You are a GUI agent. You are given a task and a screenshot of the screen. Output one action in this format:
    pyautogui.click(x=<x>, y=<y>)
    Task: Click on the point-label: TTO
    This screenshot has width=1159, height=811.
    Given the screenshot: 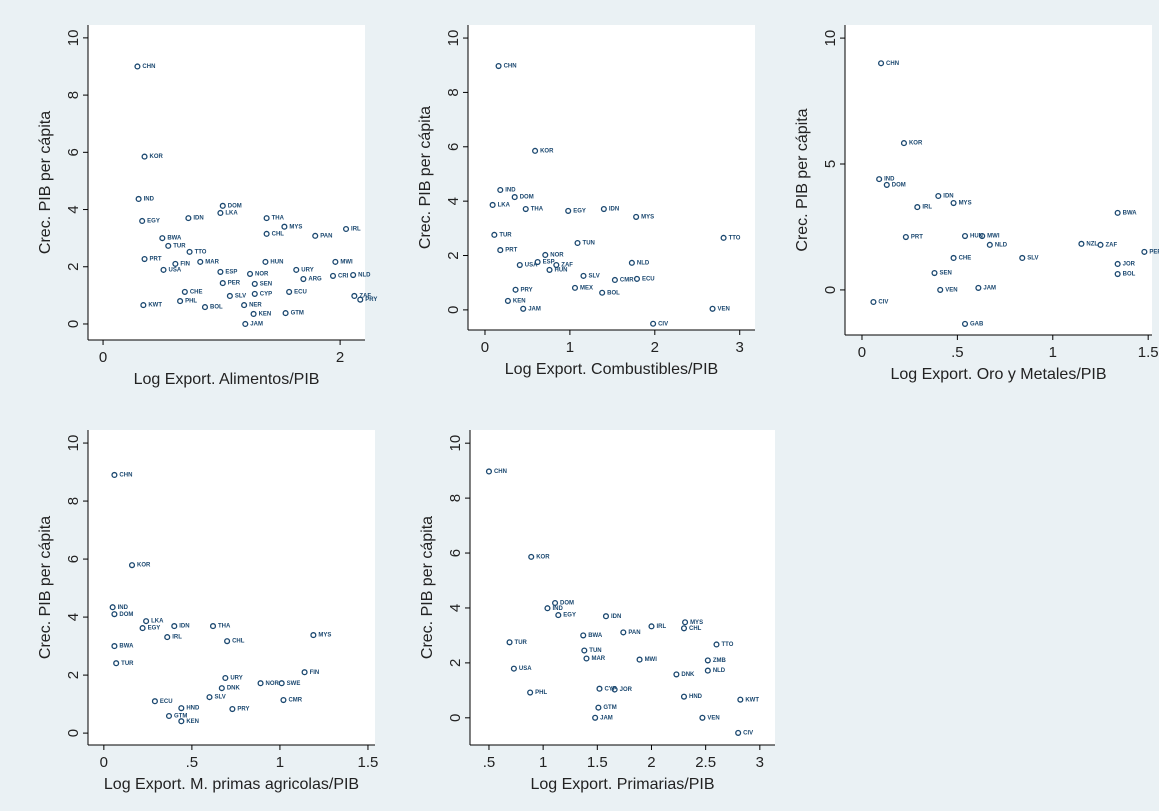 What is the action you would take?
    pyautogui.click(x=735, y=238)
    